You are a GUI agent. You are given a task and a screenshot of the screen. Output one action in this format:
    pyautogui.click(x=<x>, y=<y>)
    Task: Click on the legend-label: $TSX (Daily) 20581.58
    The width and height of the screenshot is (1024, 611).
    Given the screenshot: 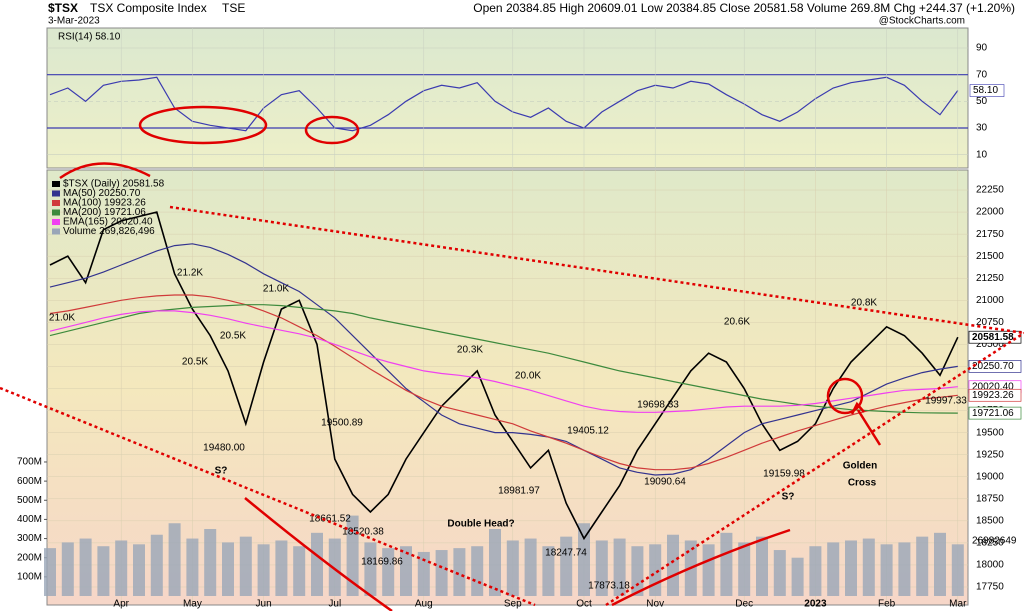 What is the action you would take?
    pyautogui.click(x=114, y=184)
    